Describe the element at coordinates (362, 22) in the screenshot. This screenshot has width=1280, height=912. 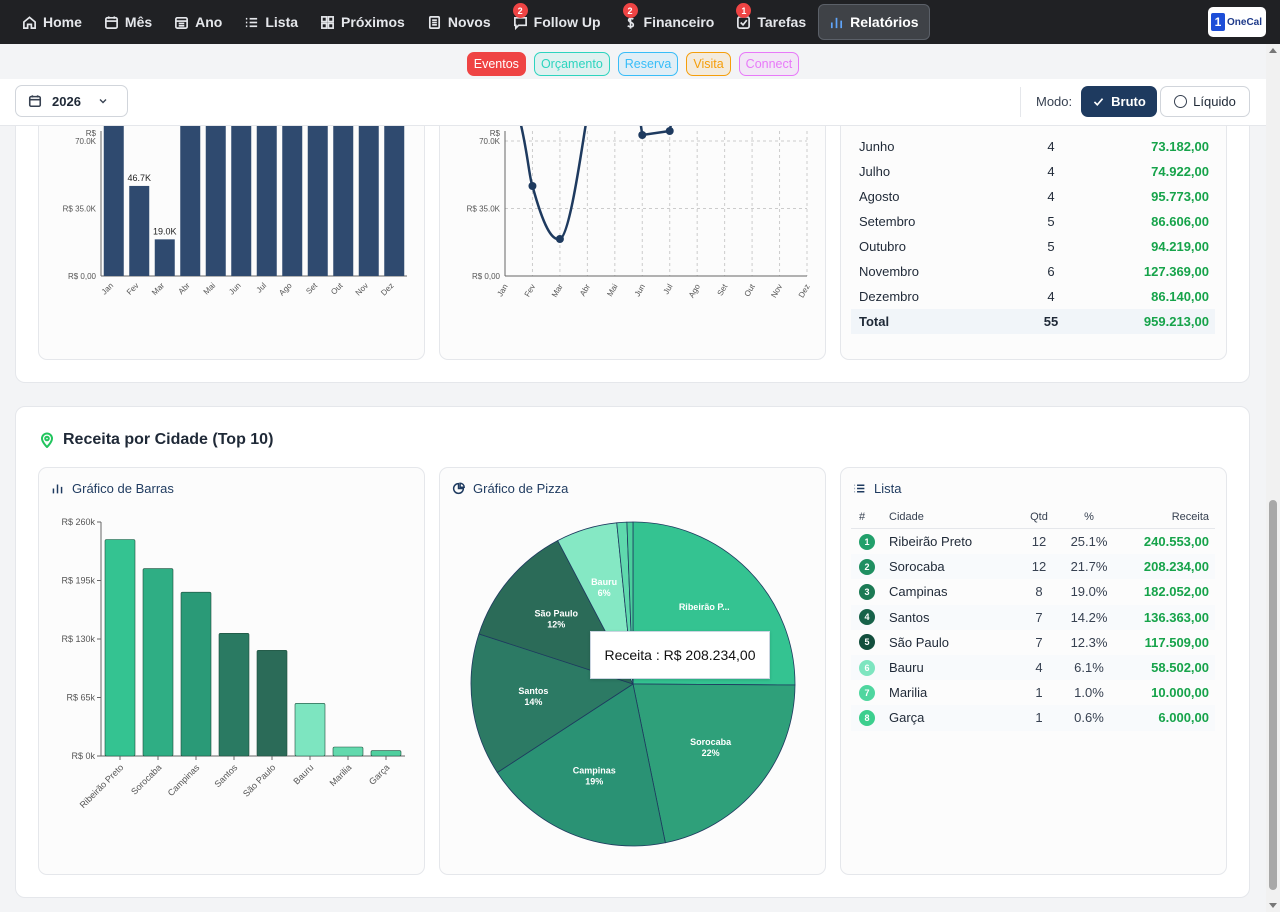
I see `nav-próximos: Próximos` at that location.